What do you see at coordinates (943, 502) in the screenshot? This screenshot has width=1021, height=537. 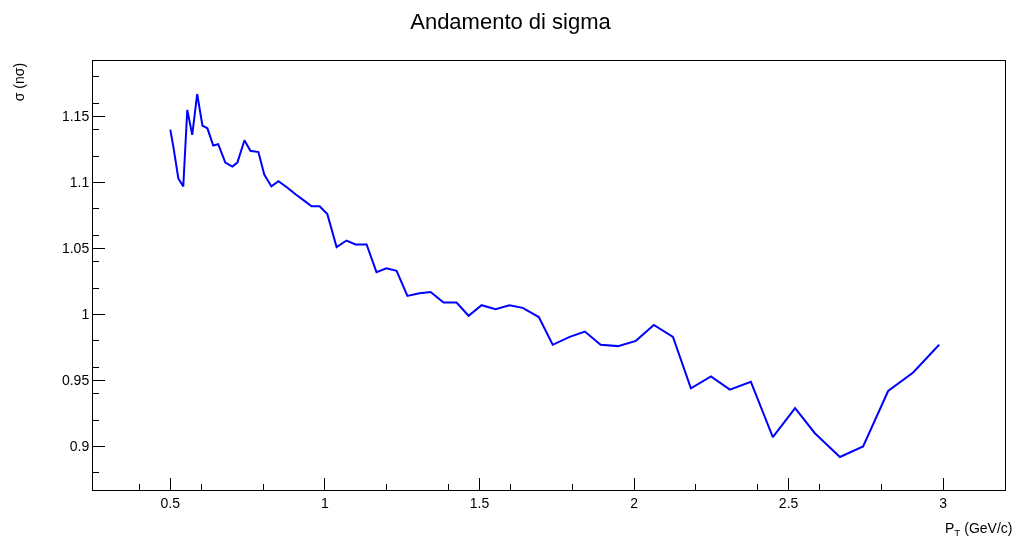 I see `x-tick-label: 3` at bounding box center [943, 502].